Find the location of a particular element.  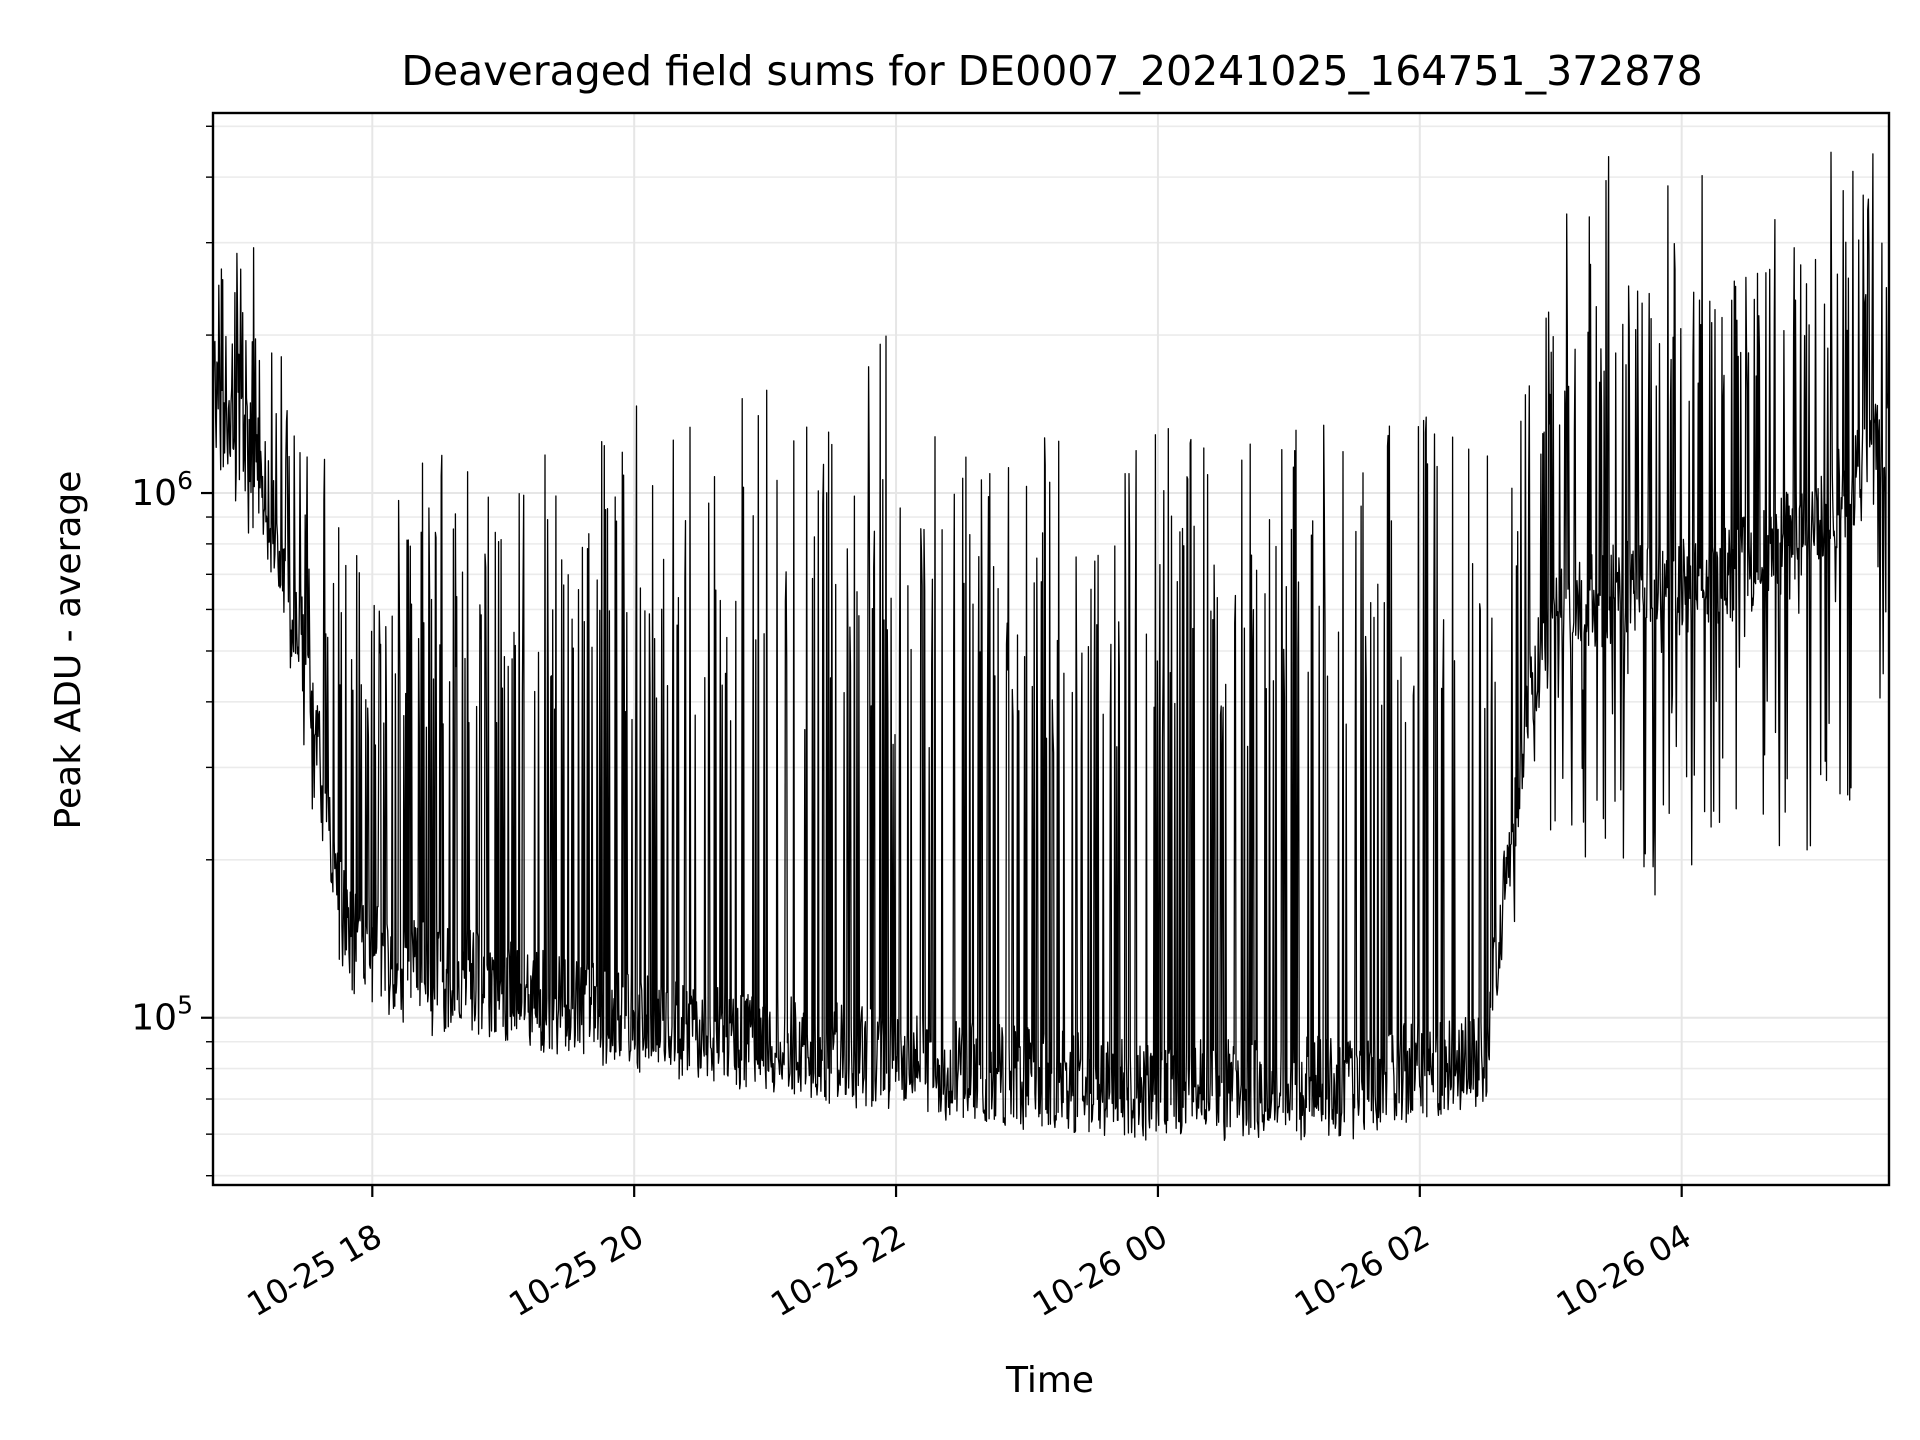

y-axis-ticks: 10⁵ 10⁶ is located at coordinates (172, 651).